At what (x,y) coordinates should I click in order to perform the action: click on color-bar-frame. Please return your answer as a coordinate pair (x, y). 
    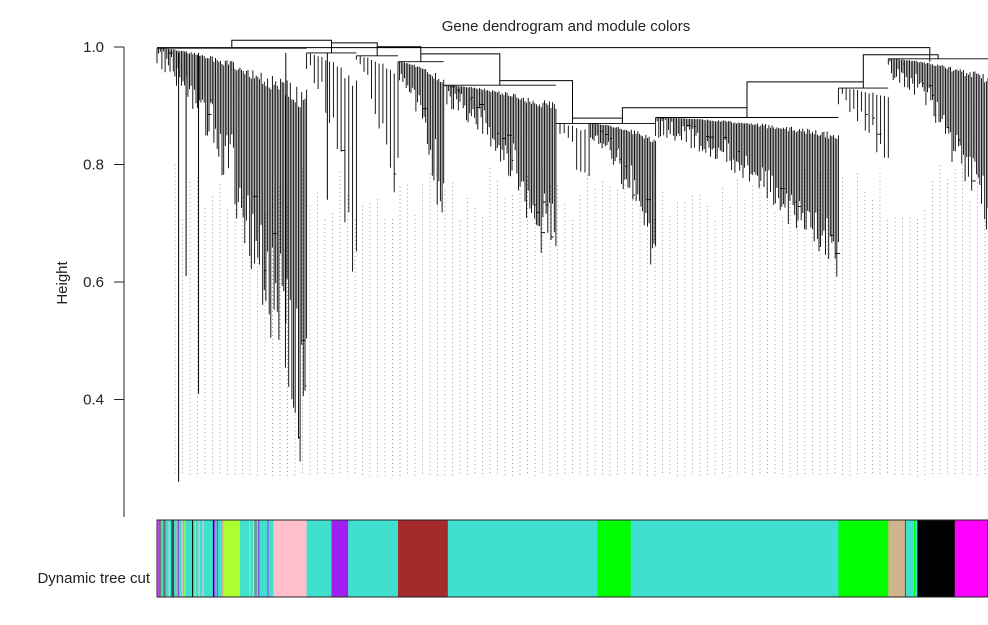
    Looking at the image, I should click on (572, 558).